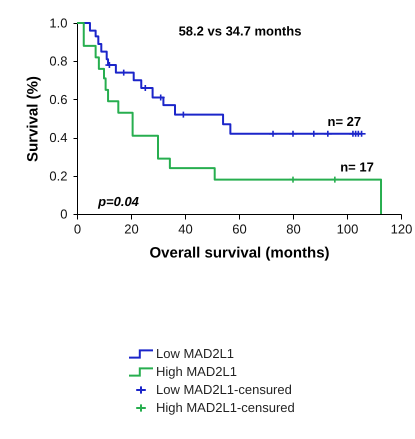  What do you see at coordinates (185, 229) in the screenshot?
I see `x-tick-label: 40` at bounding box center [185, 229].